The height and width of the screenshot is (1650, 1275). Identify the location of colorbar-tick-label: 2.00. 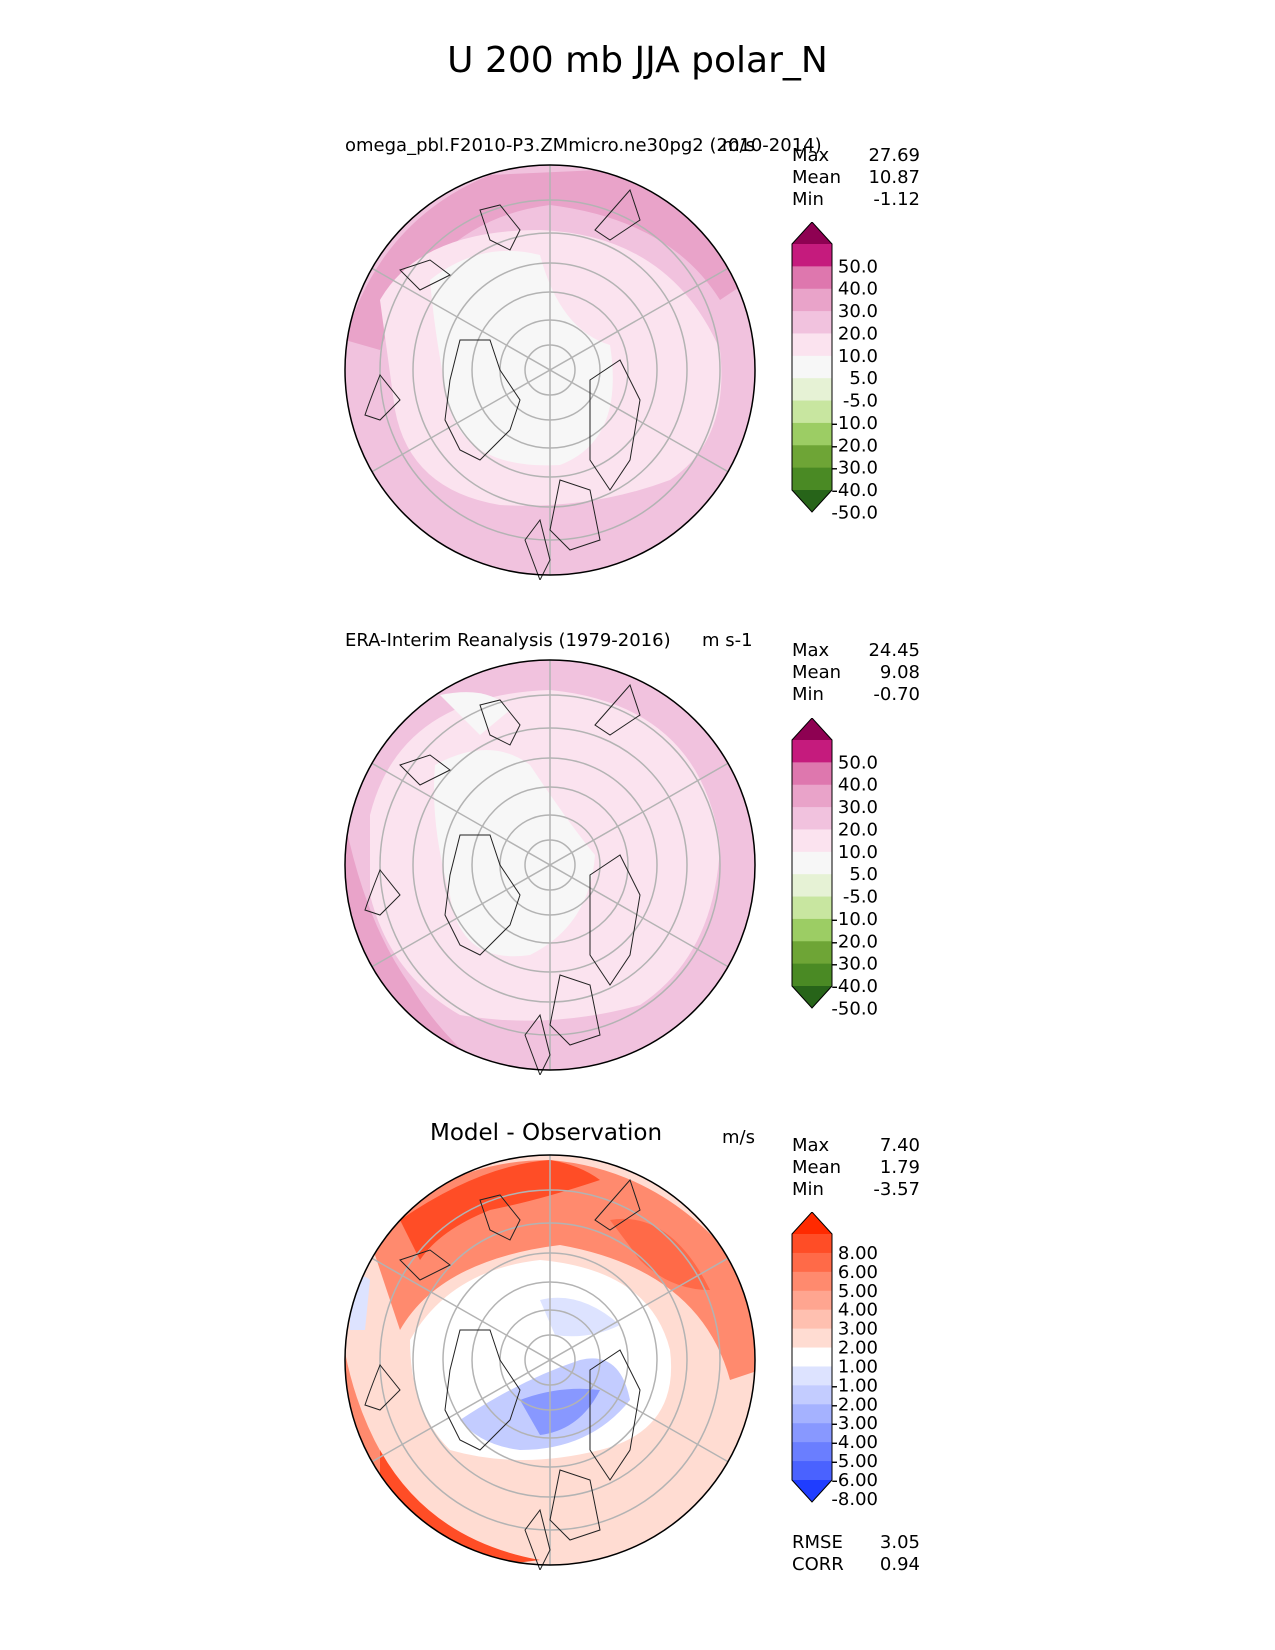
(858, 1348).